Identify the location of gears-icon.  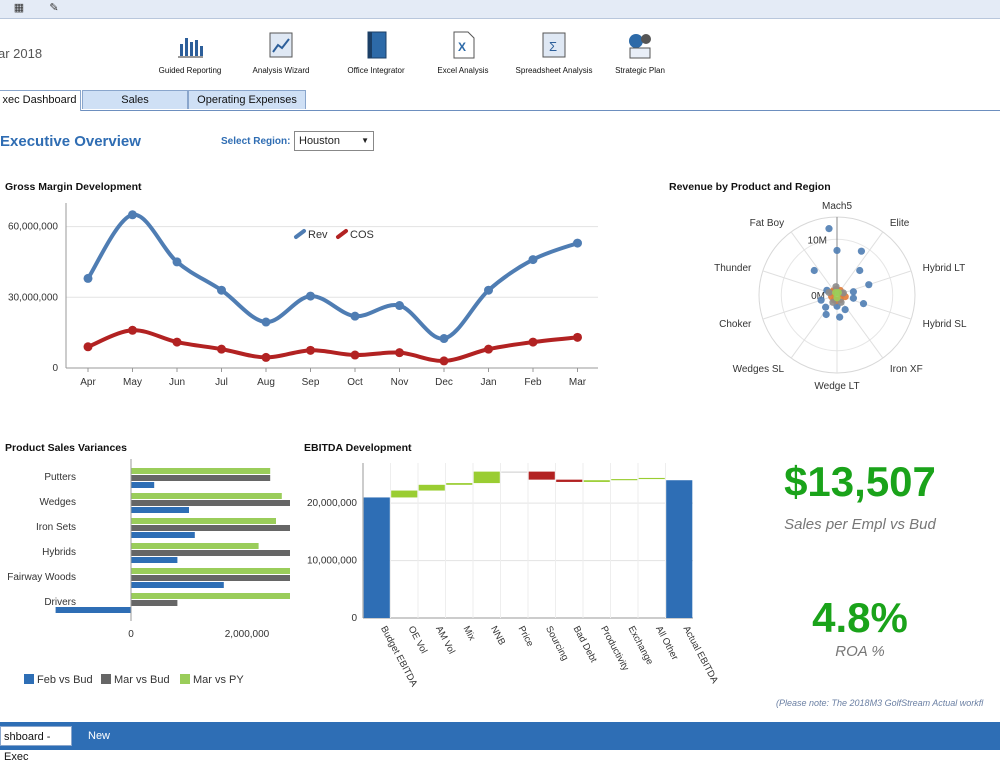
(640, 46).